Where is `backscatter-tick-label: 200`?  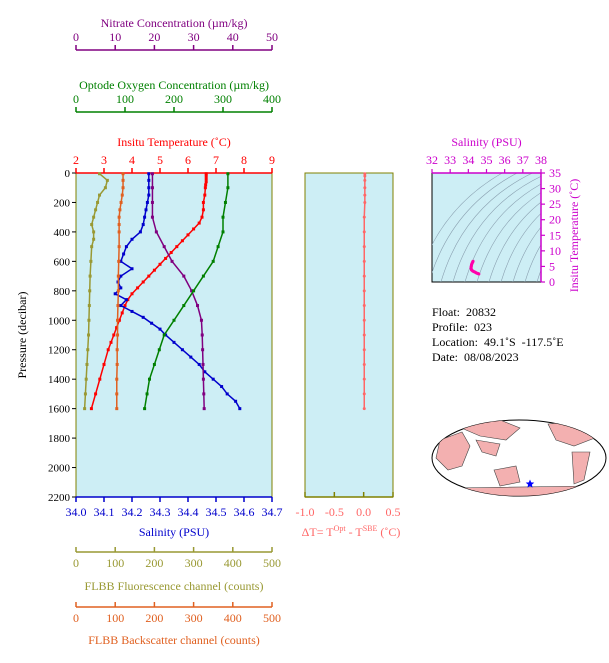
backscatter-tick-label: 200 is located at coordinates (154, 618).